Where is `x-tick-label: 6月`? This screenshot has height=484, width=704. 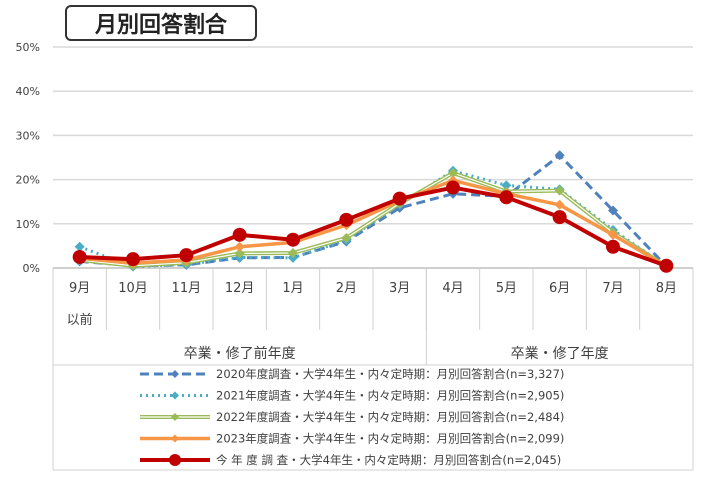 x-tick-label: 6月 is located at coordinates (559, 288).